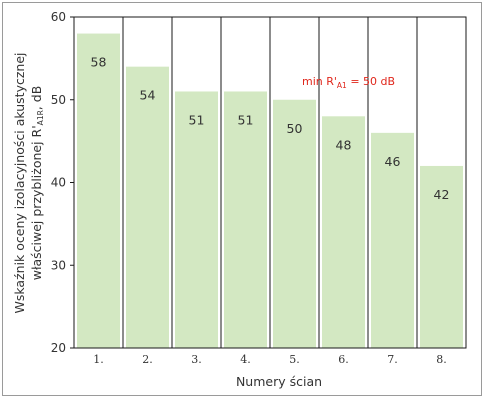 The width and height of the screenshot is (486, 400). What do you see at coordinates (58, 183) in the screenshot?
I see `y-tick-label-40: 40` at bounding box center [58, 183].